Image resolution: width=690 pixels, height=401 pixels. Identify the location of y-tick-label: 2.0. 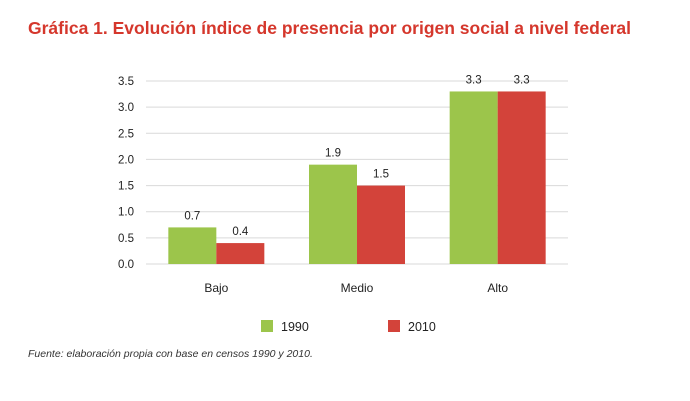
(126, 160).